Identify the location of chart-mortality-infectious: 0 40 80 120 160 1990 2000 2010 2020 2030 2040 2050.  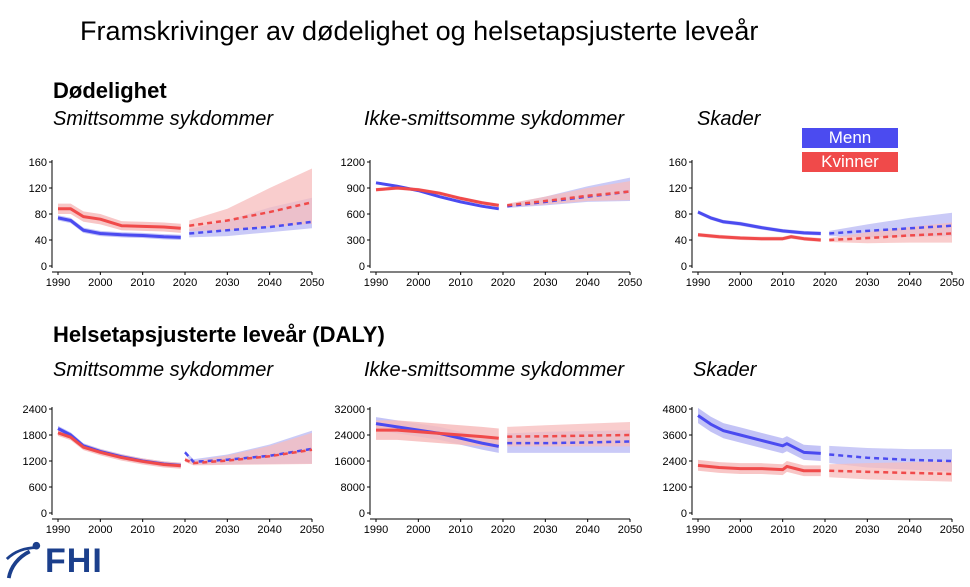
(177, 223).